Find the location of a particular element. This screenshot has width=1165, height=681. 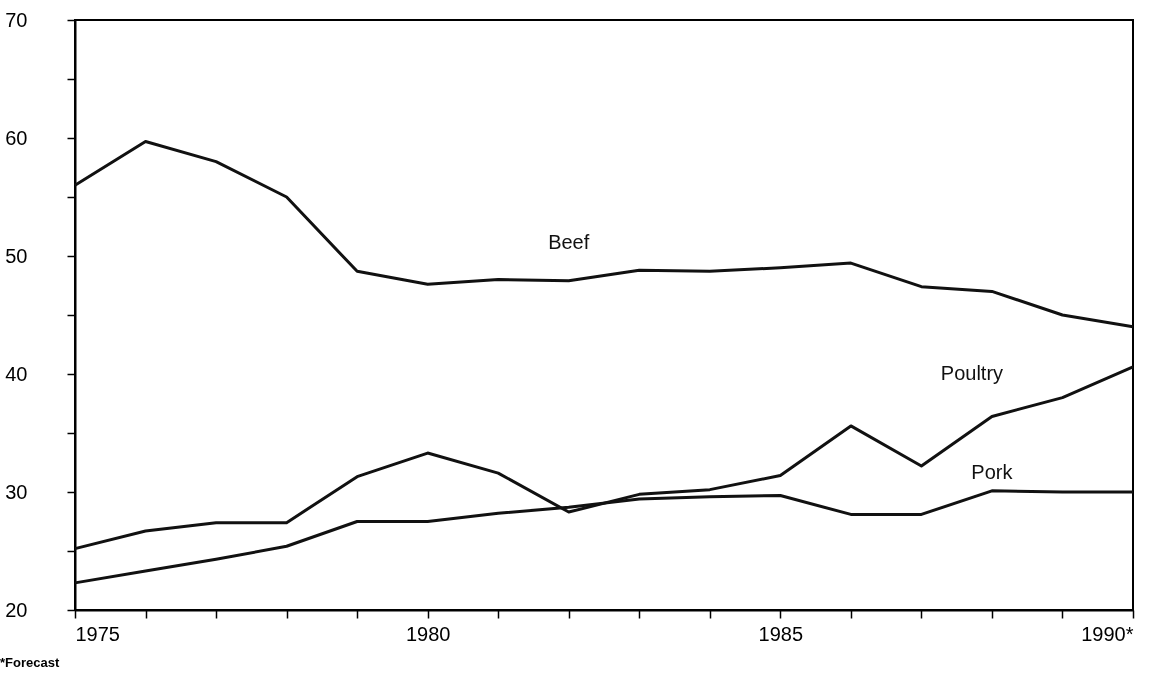

x-tick-label: 1985 is located at coordinates (781, 633).